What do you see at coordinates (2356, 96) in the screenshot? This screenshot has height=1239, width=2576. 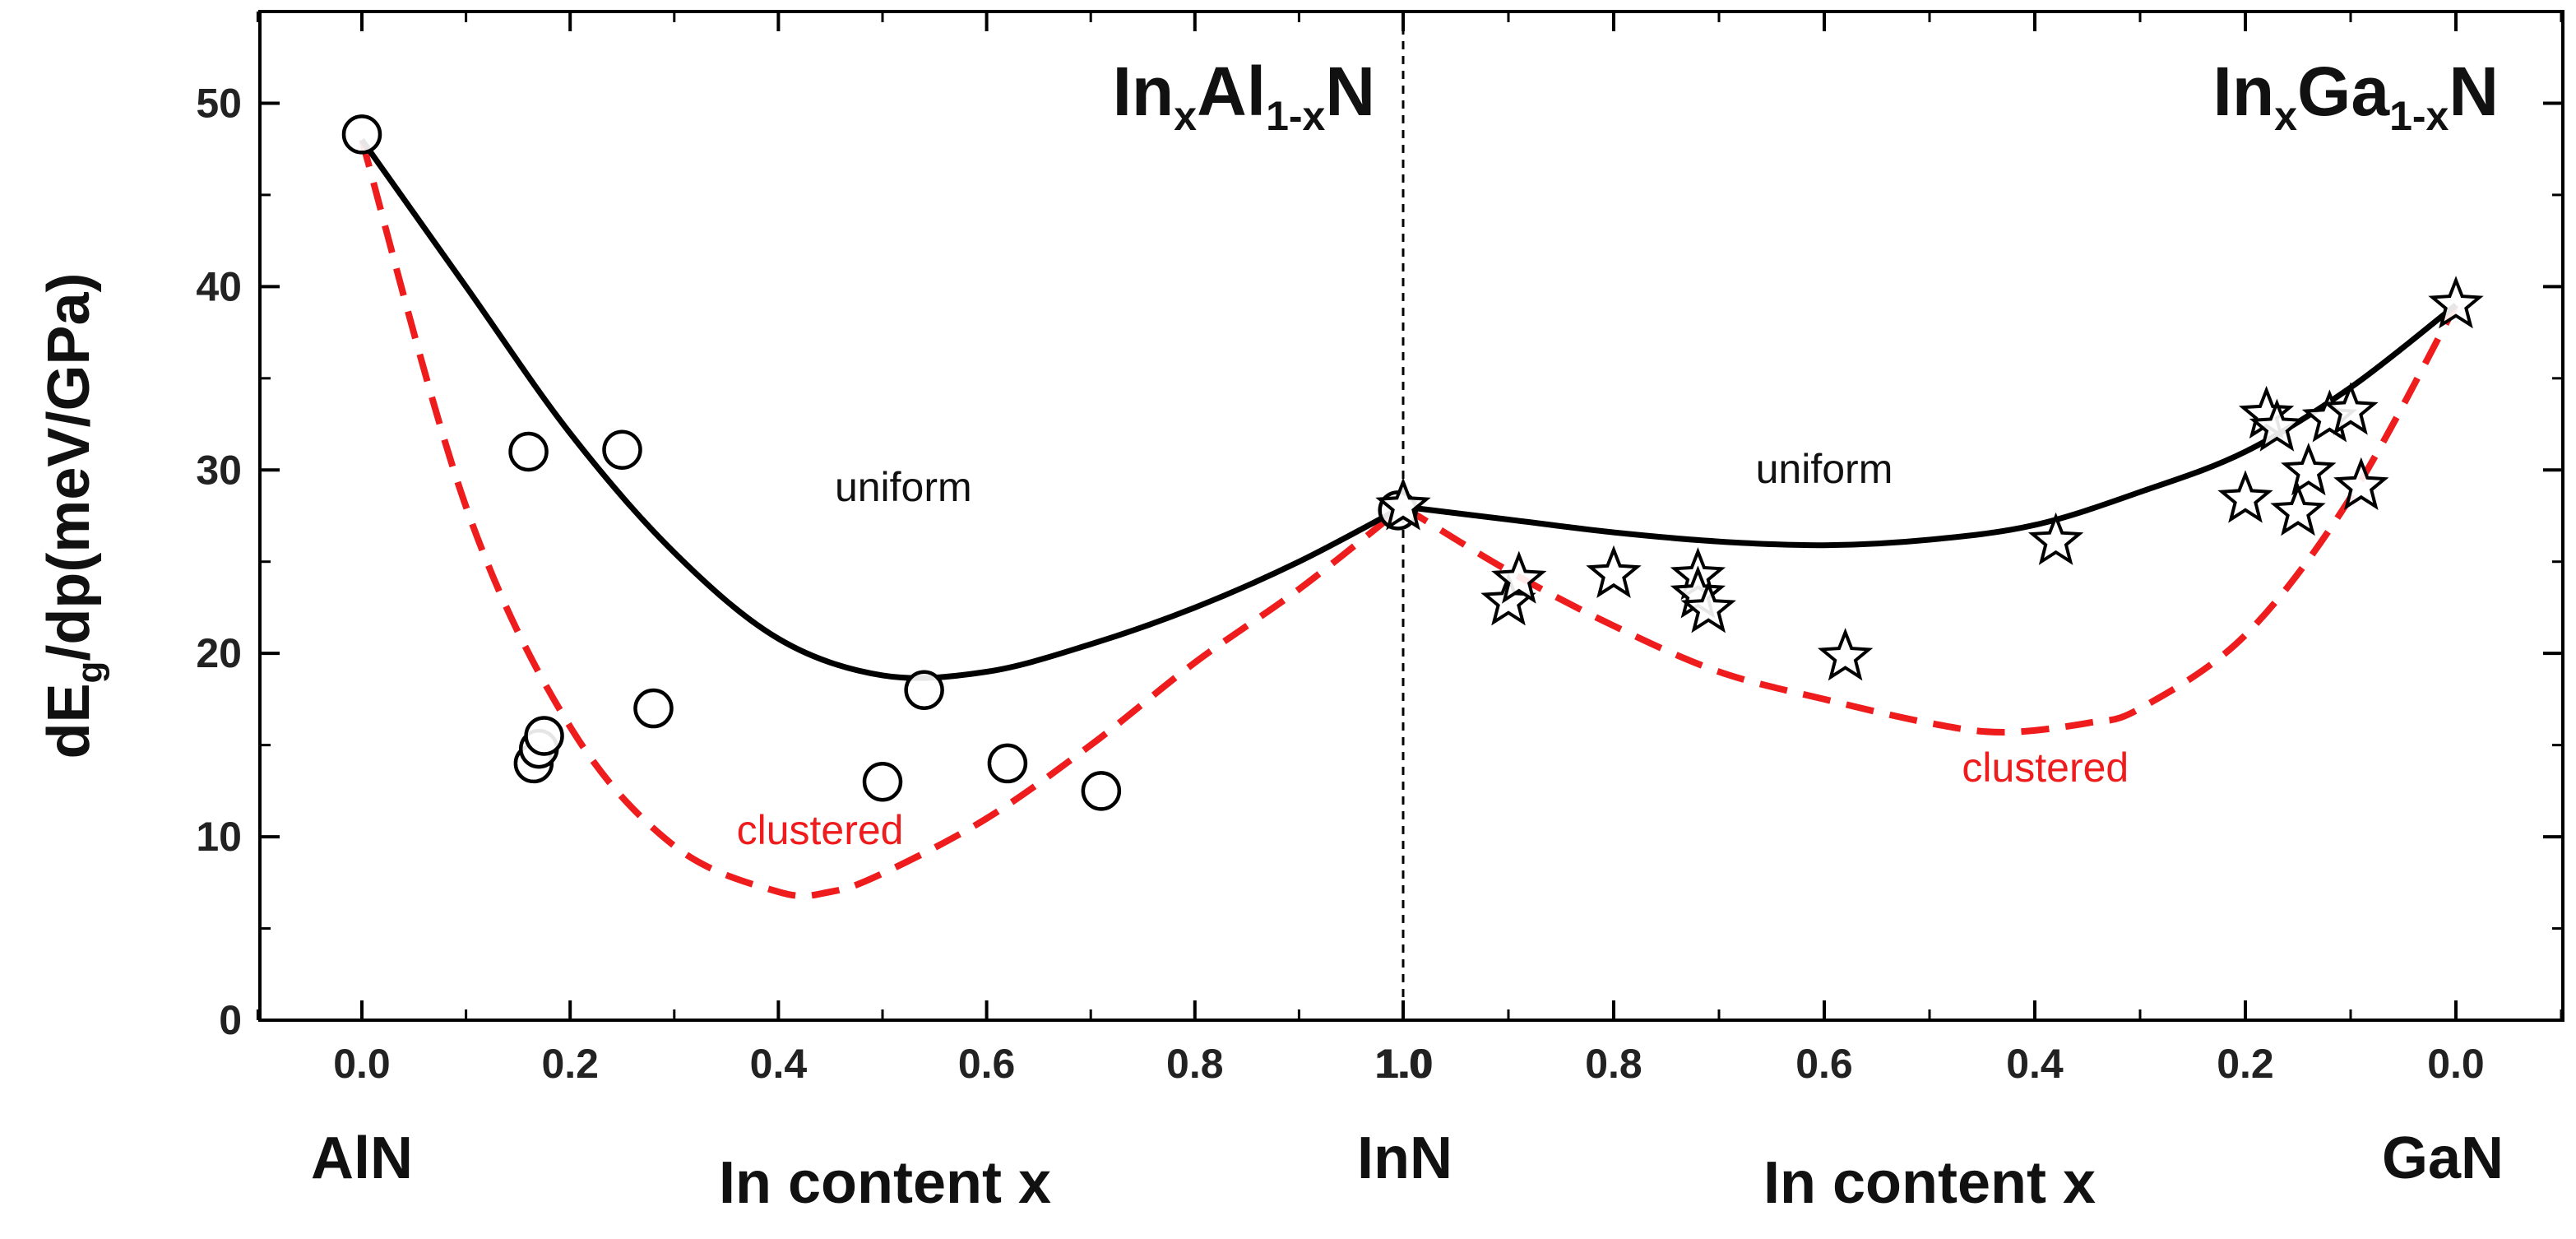 I see `panel-title-ingan: InxGa1-xN` at bounding box center [2356, 96].